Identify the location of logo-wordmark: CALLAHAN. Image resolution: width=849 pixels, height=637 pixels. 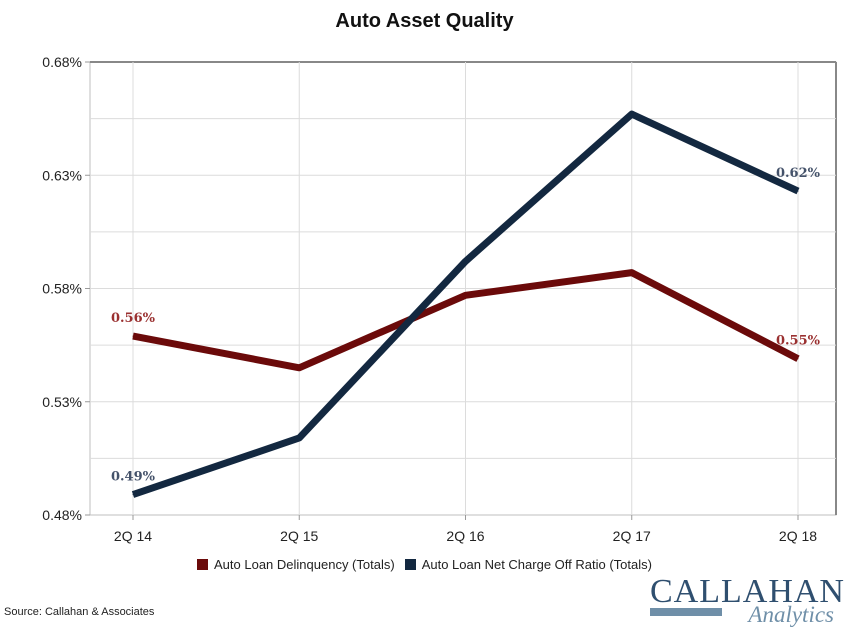
(747, 591).